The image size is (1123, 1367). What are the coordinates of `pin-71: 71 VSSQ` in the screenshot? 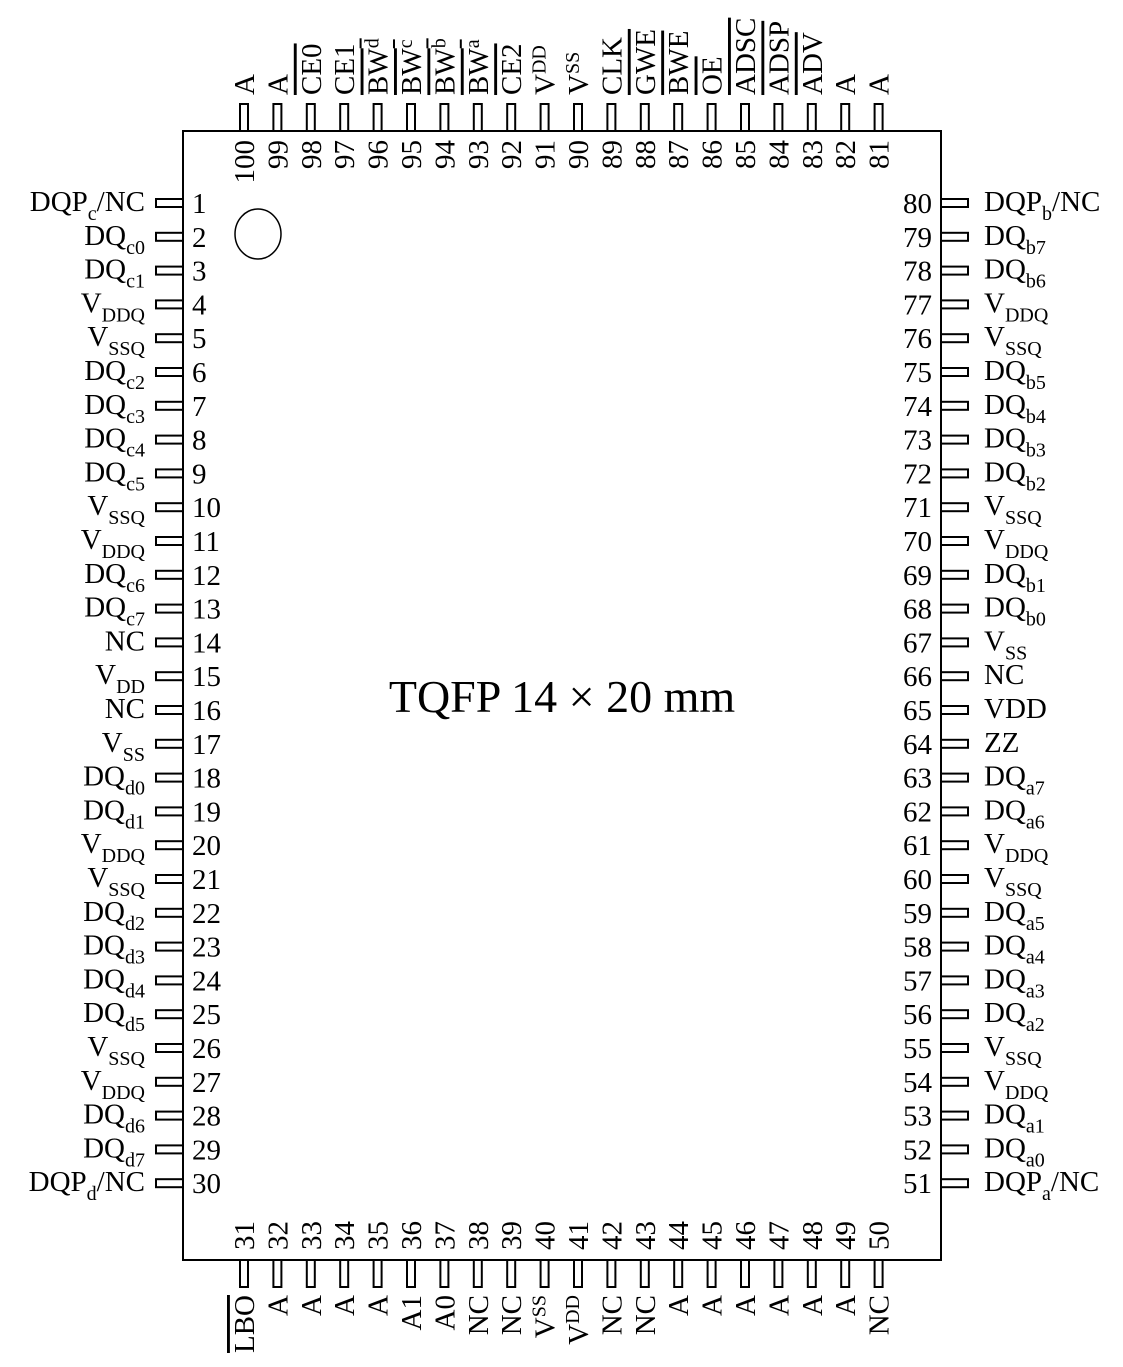 It's located at (972, 509).